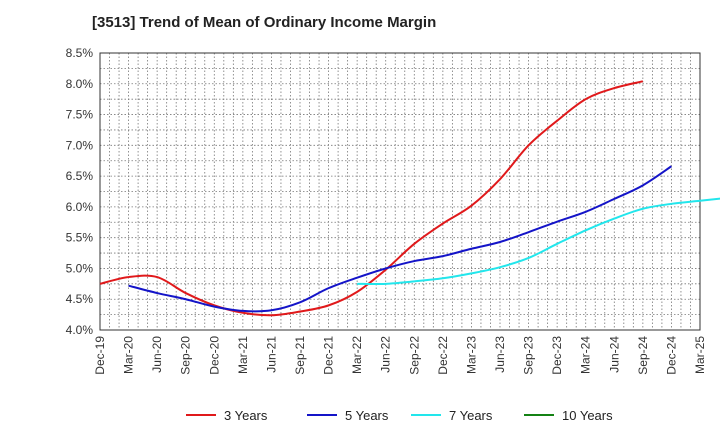 The height and width of the screenshot is (440, 720). I want to click on x-tick-label: Dec-19, so click(100, 355).